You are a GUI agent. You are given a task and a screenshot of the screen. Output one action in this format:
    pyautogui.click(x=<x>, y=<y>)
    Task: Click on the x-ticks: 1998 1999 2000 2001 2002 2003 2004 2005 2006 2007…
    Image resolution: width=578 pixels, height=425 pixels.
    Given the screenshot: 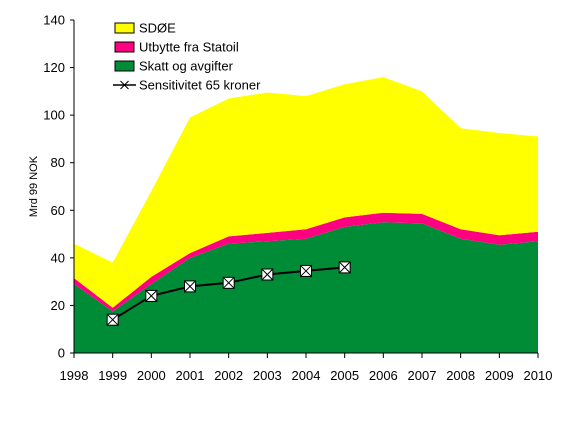 What is the action you would take?
    pyautogui.click(x=306, y=368)
    